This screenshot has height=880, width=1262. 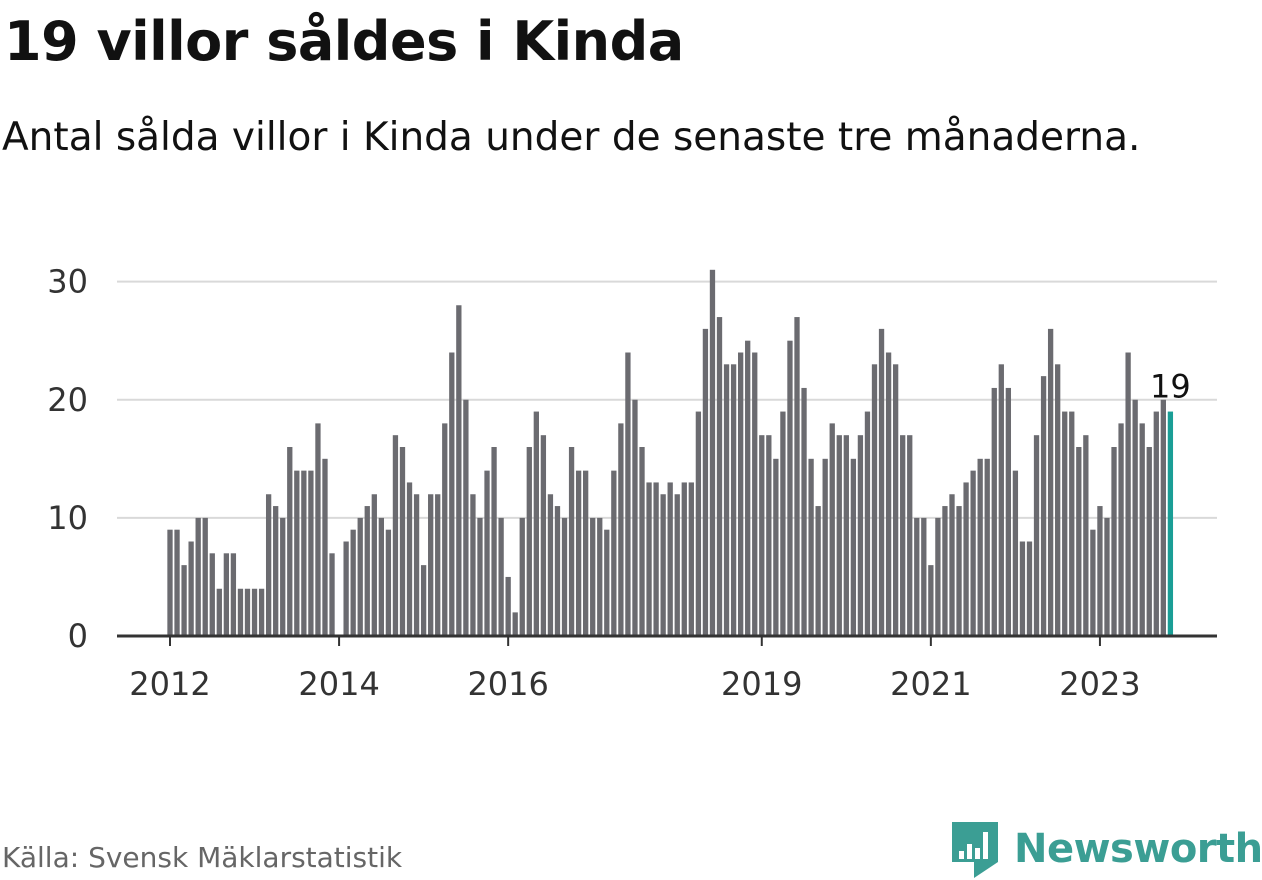 What do you see at coordinates (930, 684) in the screenshot?
I see `x-tick-label: 2021` at bounding box center [930, 684].